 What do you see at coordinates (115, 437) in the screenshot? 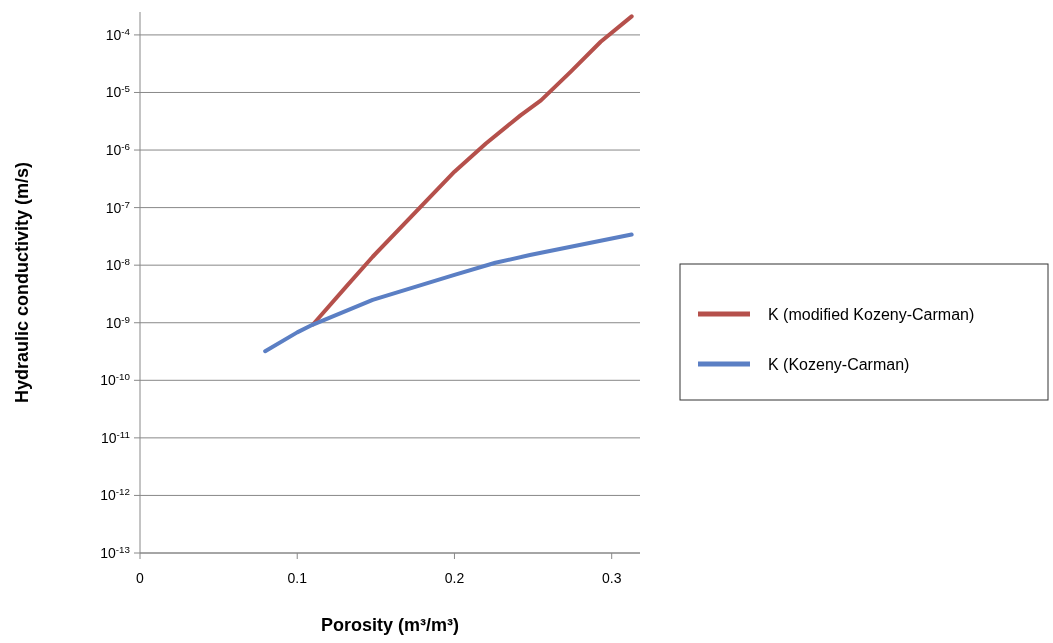
I see `y-tick-label: 10$^{-11}$` at bounding box center [115, 437].